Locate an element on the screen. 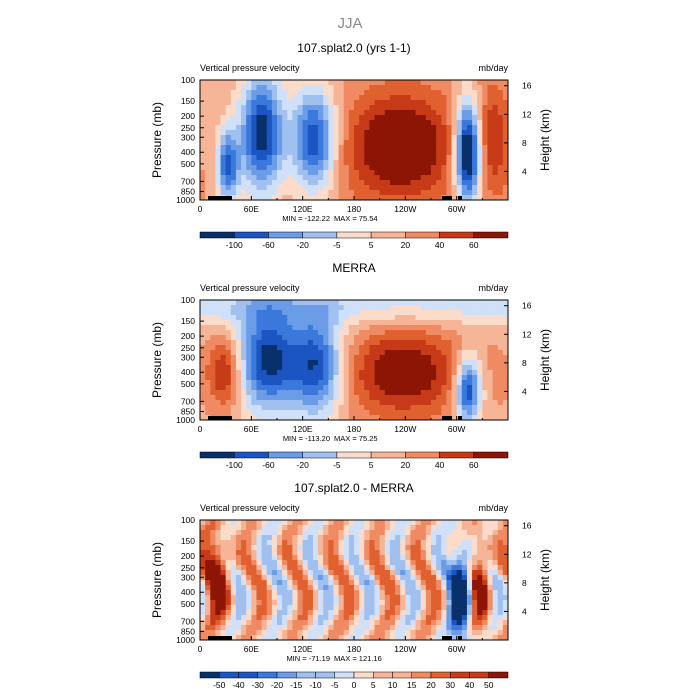 The image size is (700, 700). y-tick-label: 400 is located at coordinates (188, 372).